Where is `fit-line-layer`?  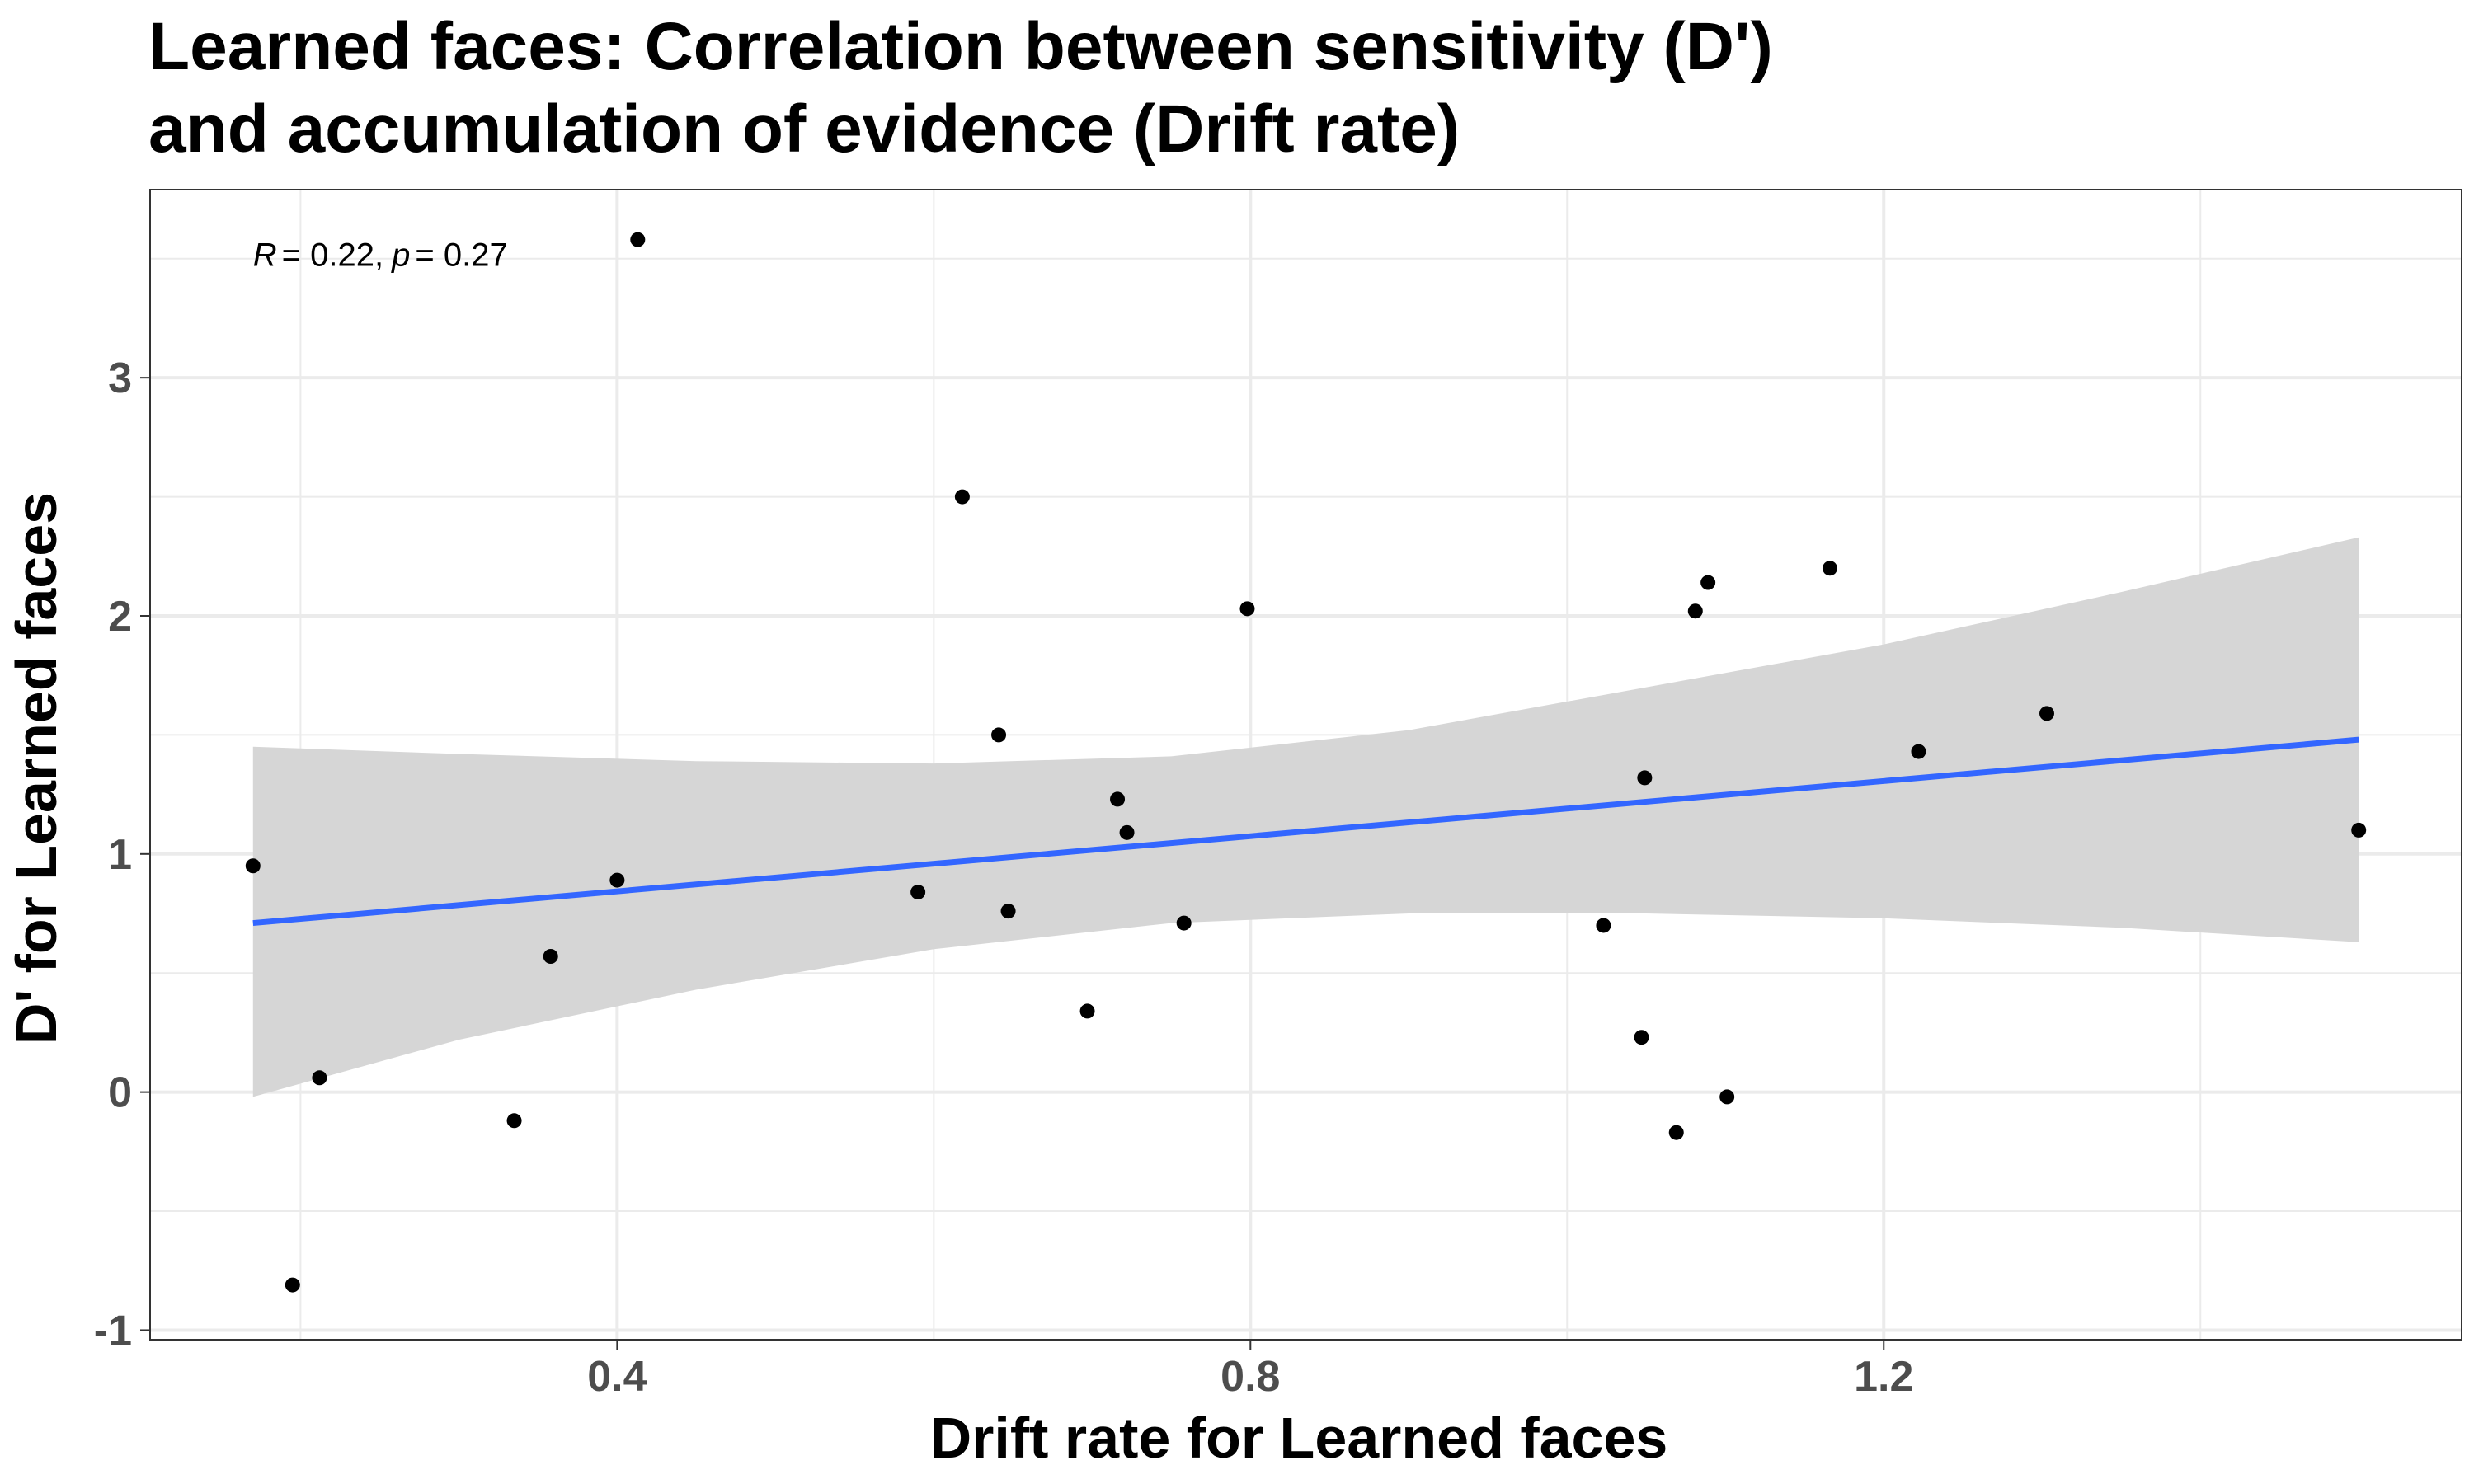 fit-line-layer is located at coordinates (1305, 831).